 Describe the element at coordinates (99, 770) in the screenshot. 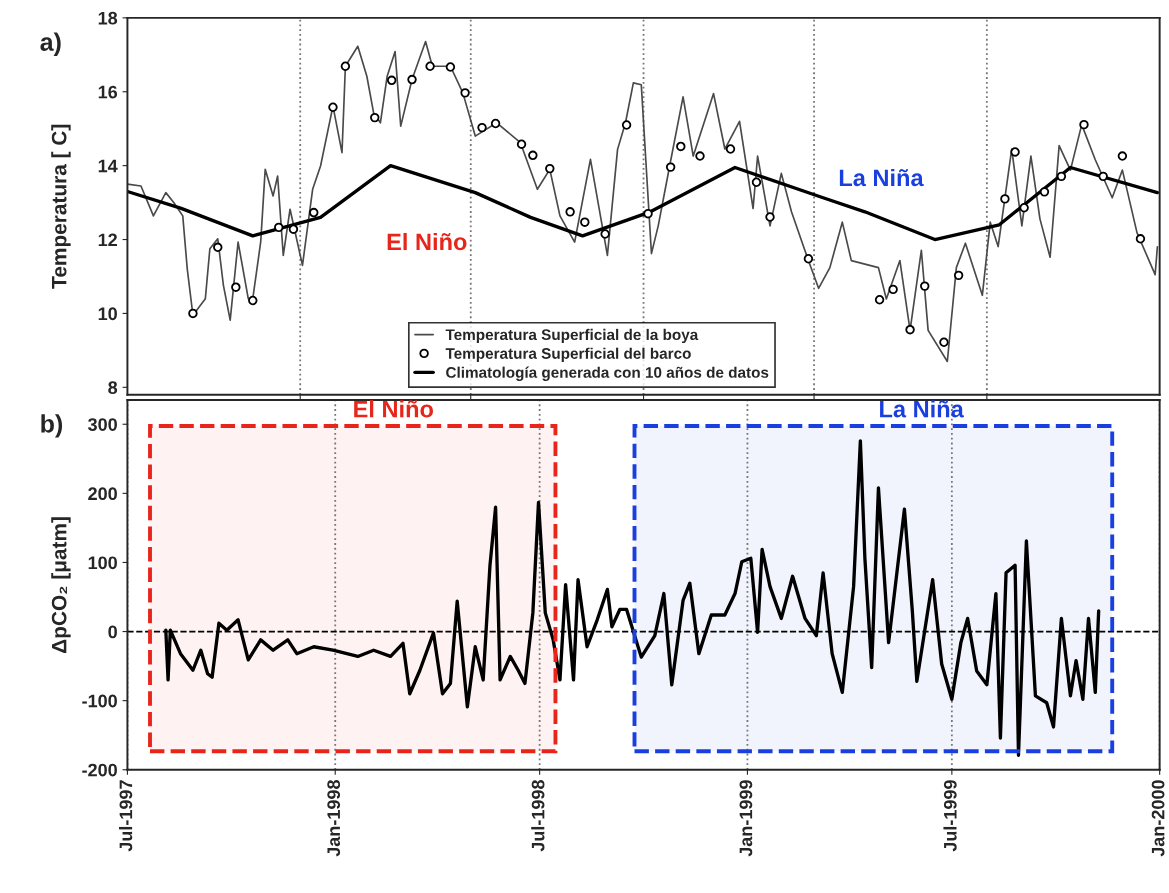

I see `y-tick-label: -200` at that location.